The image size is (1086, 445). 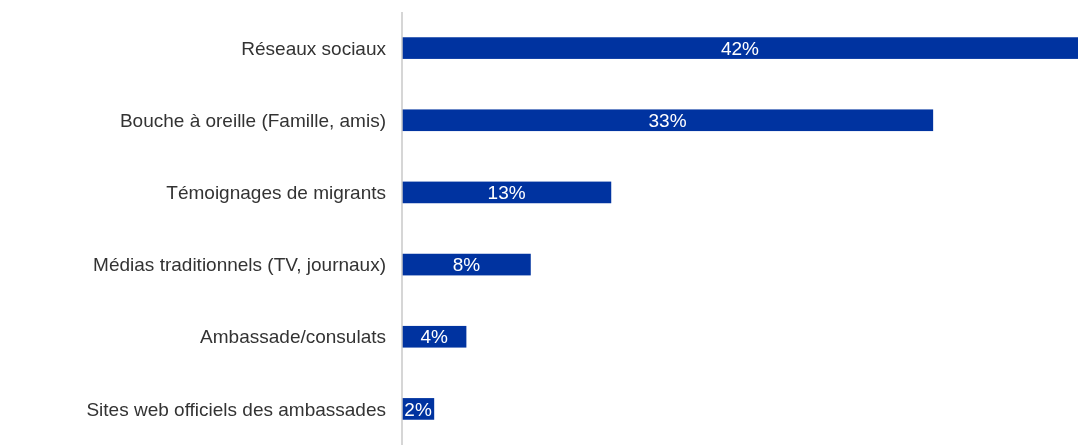 I want to click on data-label: 13%, so click(x=506, y=193).